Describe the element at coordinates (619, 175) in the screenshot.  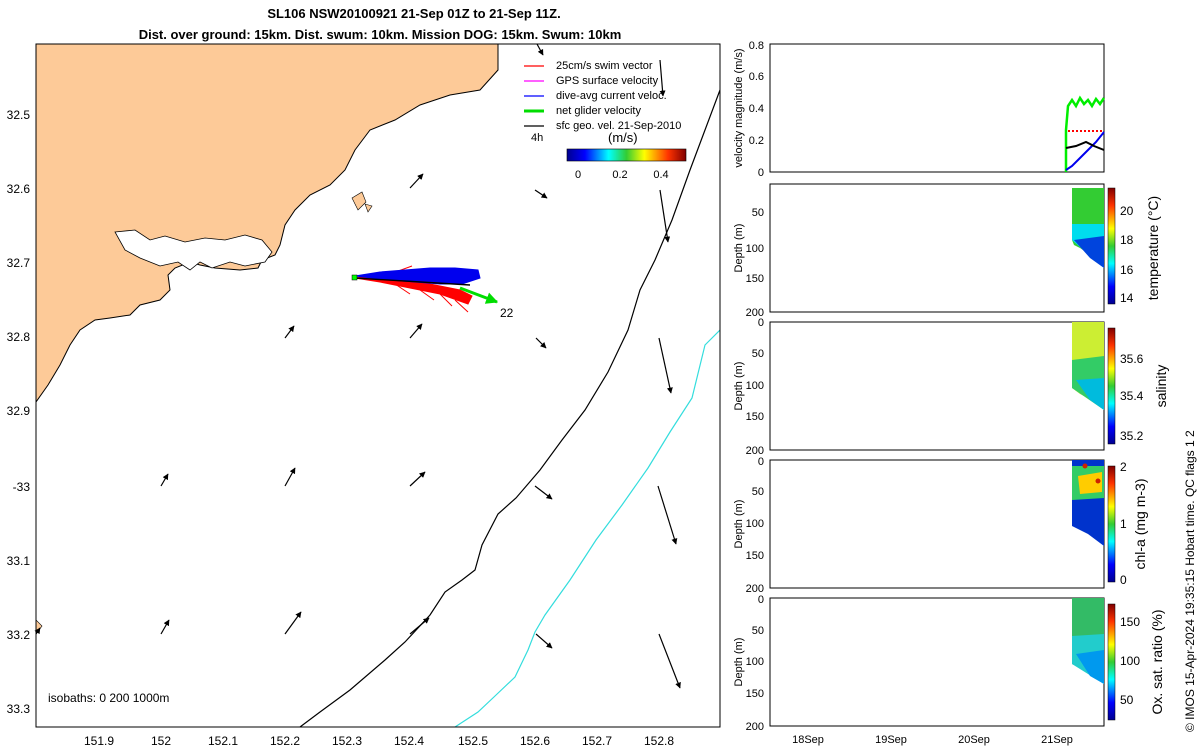
I see `svg-text: 0.2` at that location.